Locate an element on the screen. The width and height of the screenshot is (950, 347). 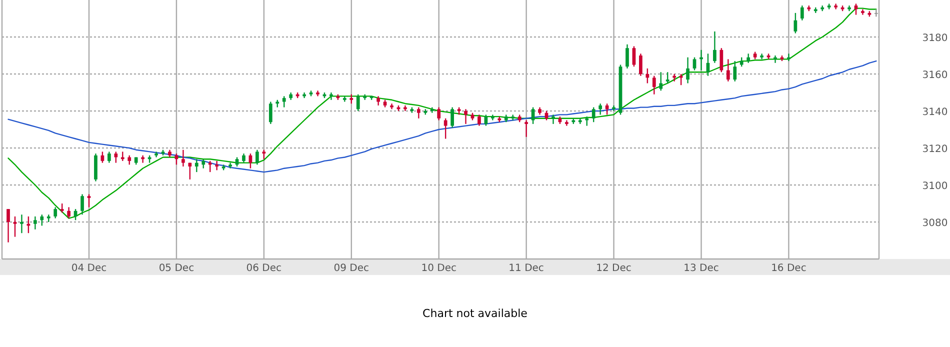
y-tick-label: 3120 is located at coordinates (935, 149).